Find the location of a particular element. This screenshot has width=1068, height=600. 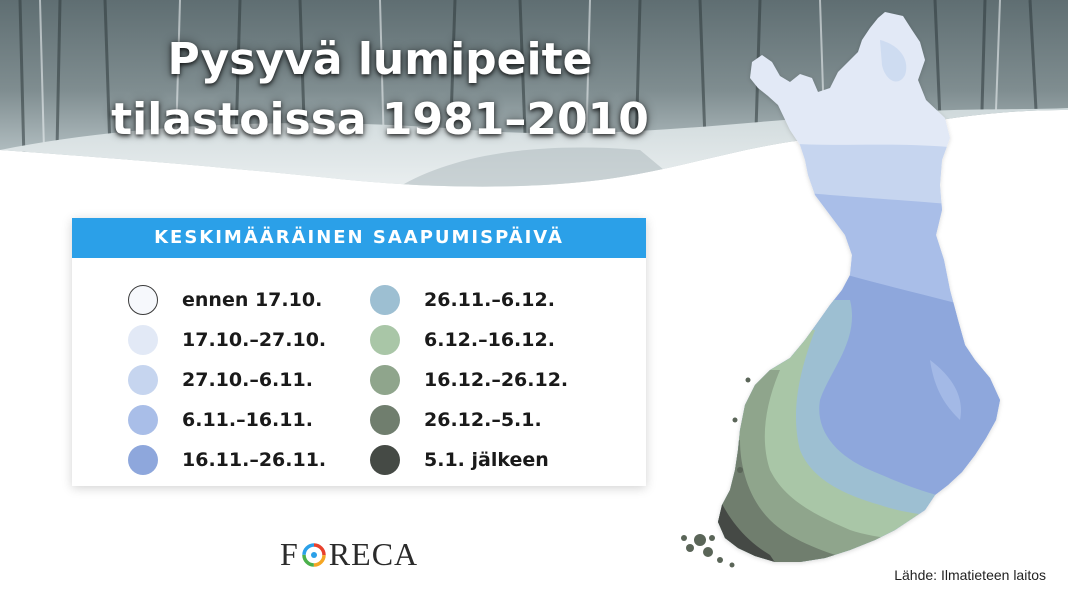

legend-label: 16.12.–26.12. is located at coordinates (496, 380).